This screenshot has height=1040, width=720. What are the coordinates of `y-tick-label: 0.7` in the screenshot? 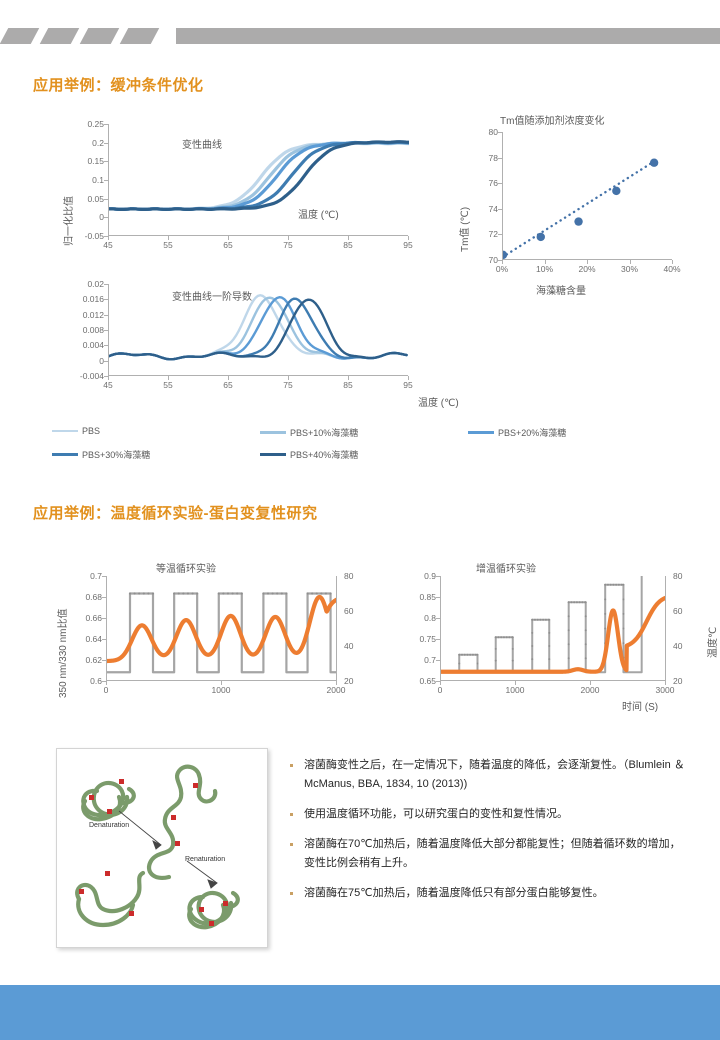 It's located at (96, 576).